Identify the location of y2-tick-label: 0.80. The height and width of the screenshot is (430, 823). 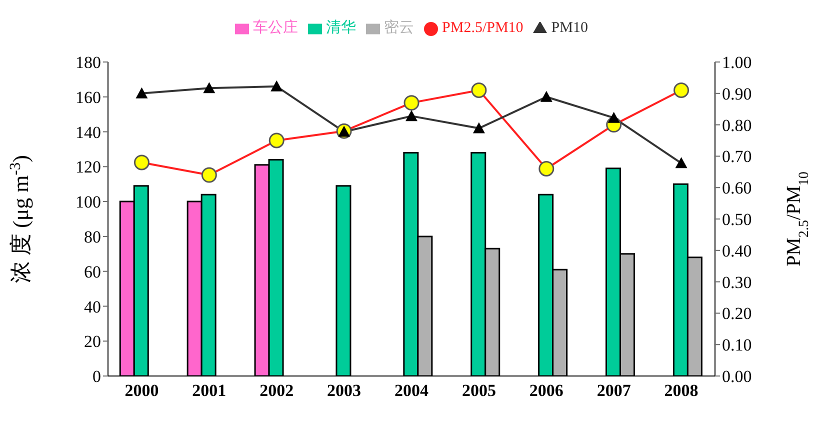
(737, 125).